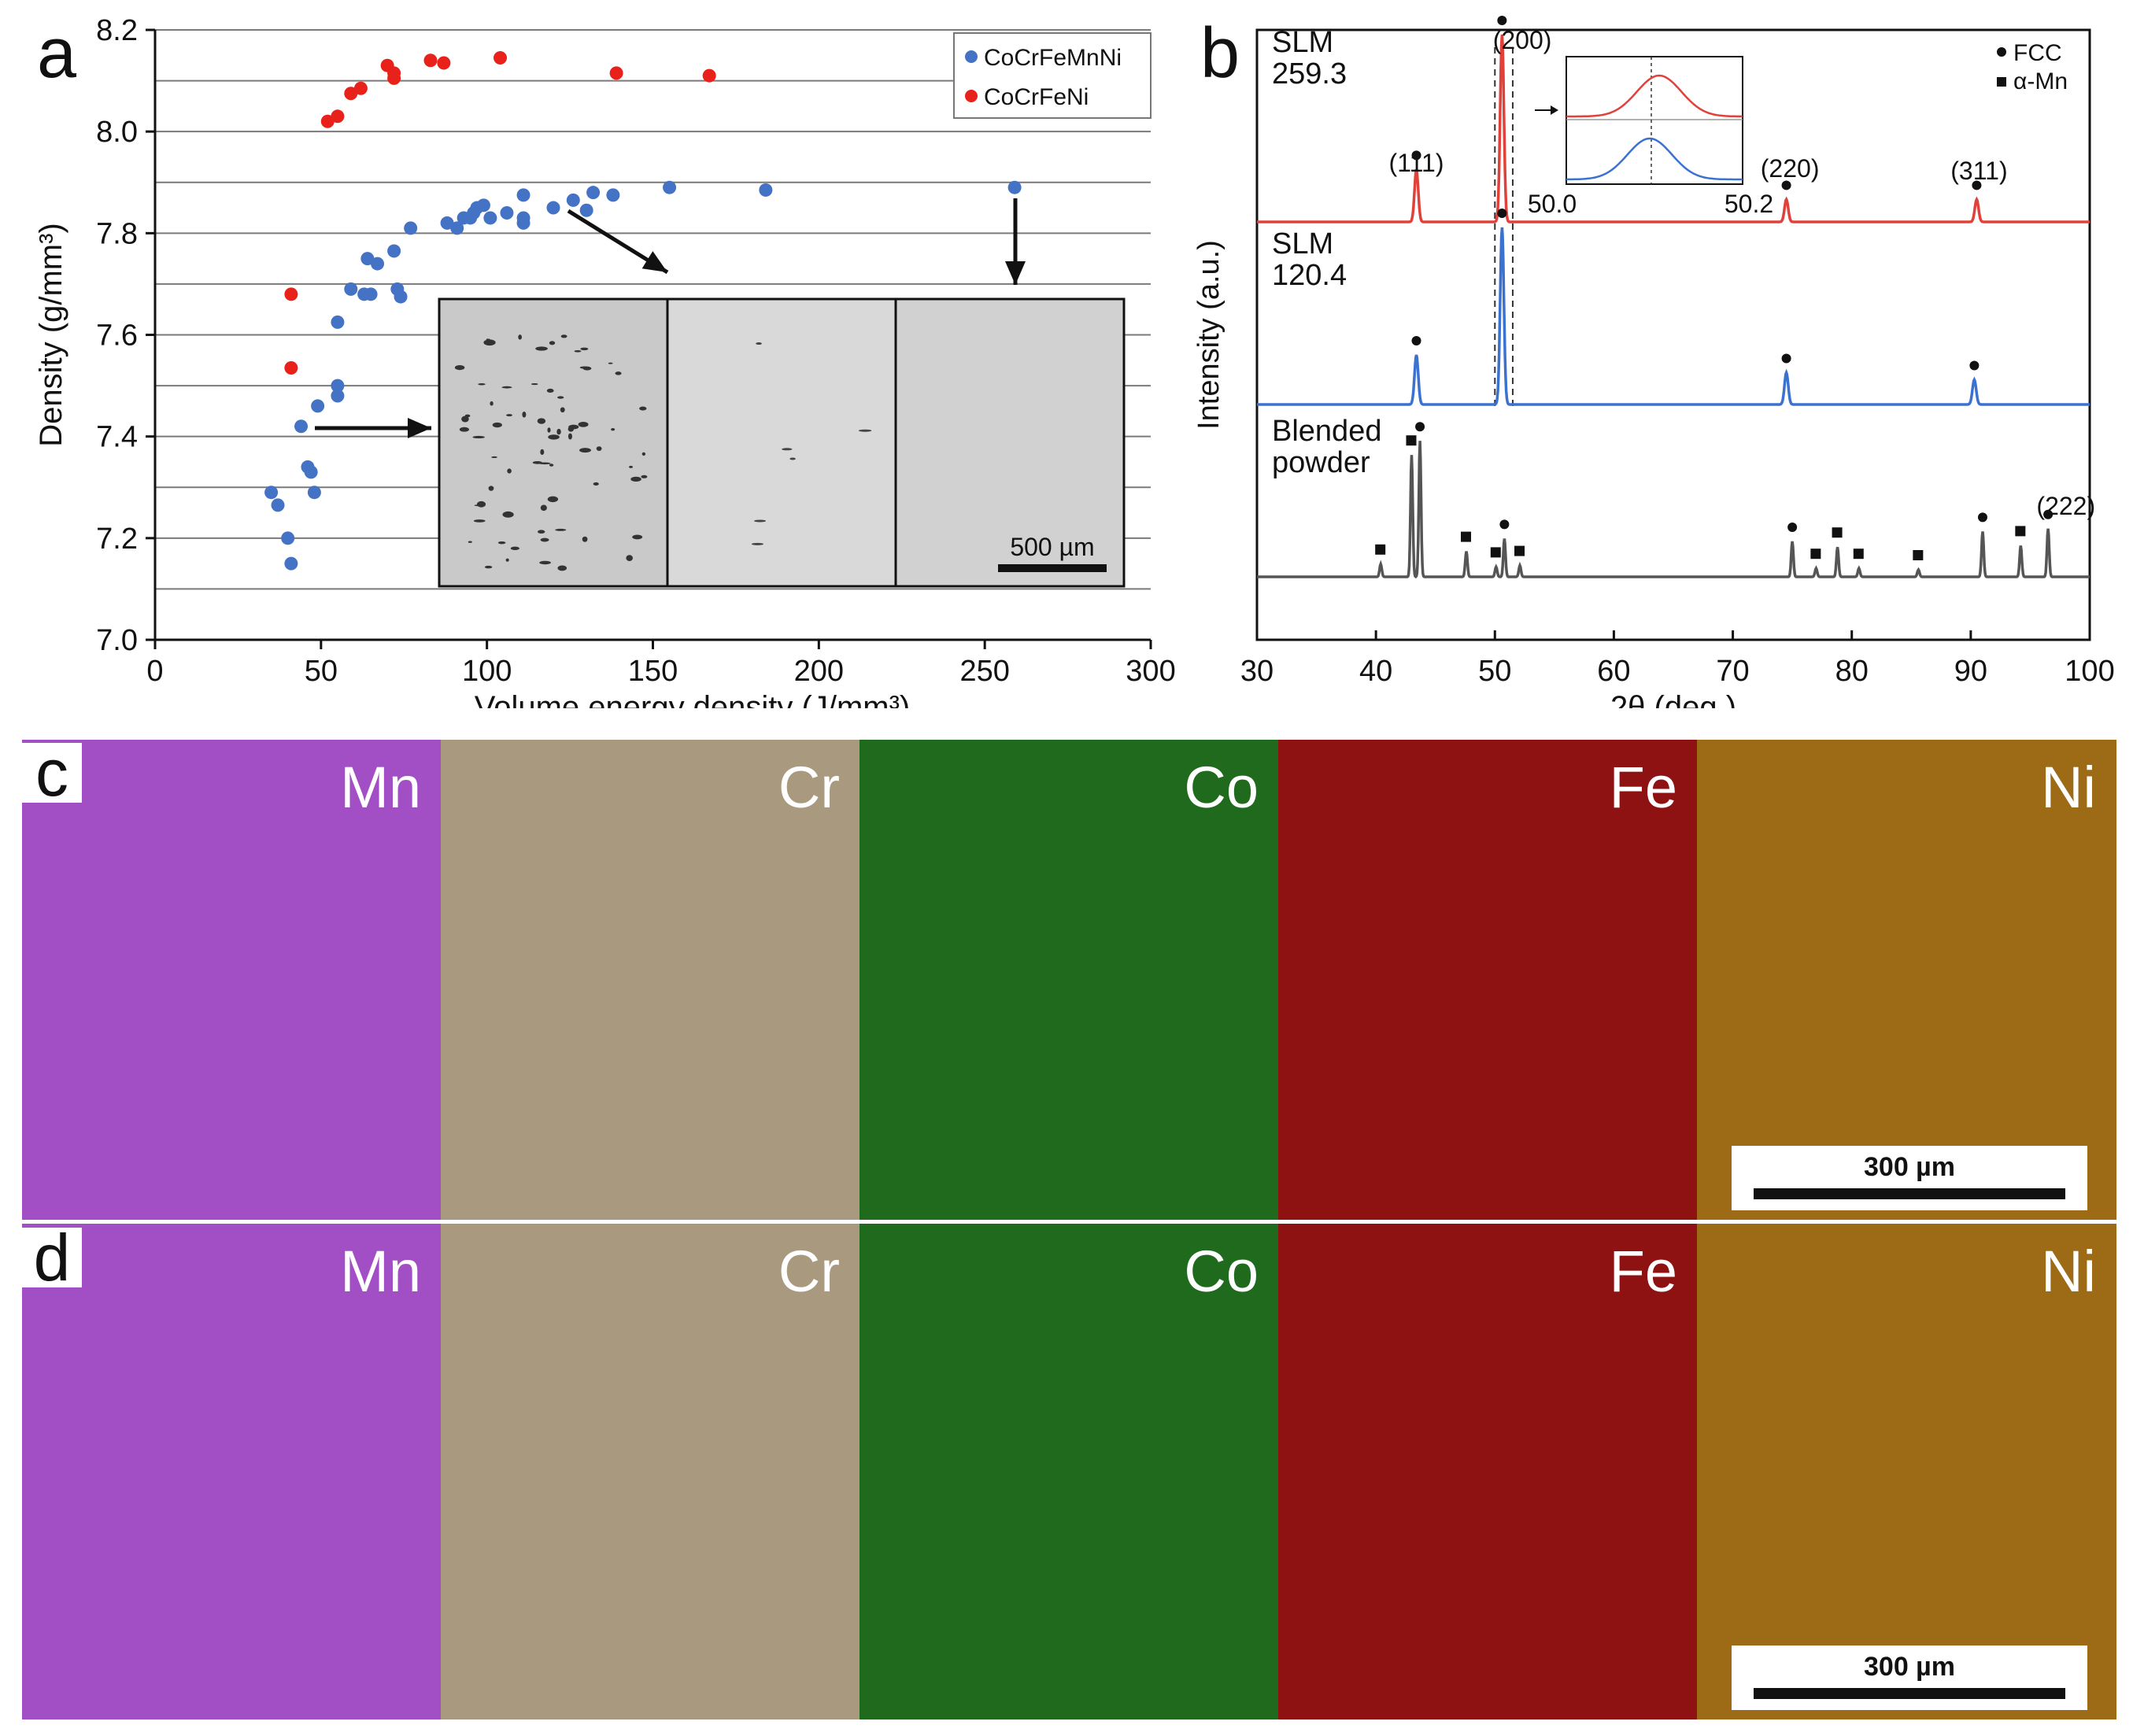 The image size is (2133, 1736). I want to click on x-axis-label: Volume energy density (J/mm³), so click(693, 699).